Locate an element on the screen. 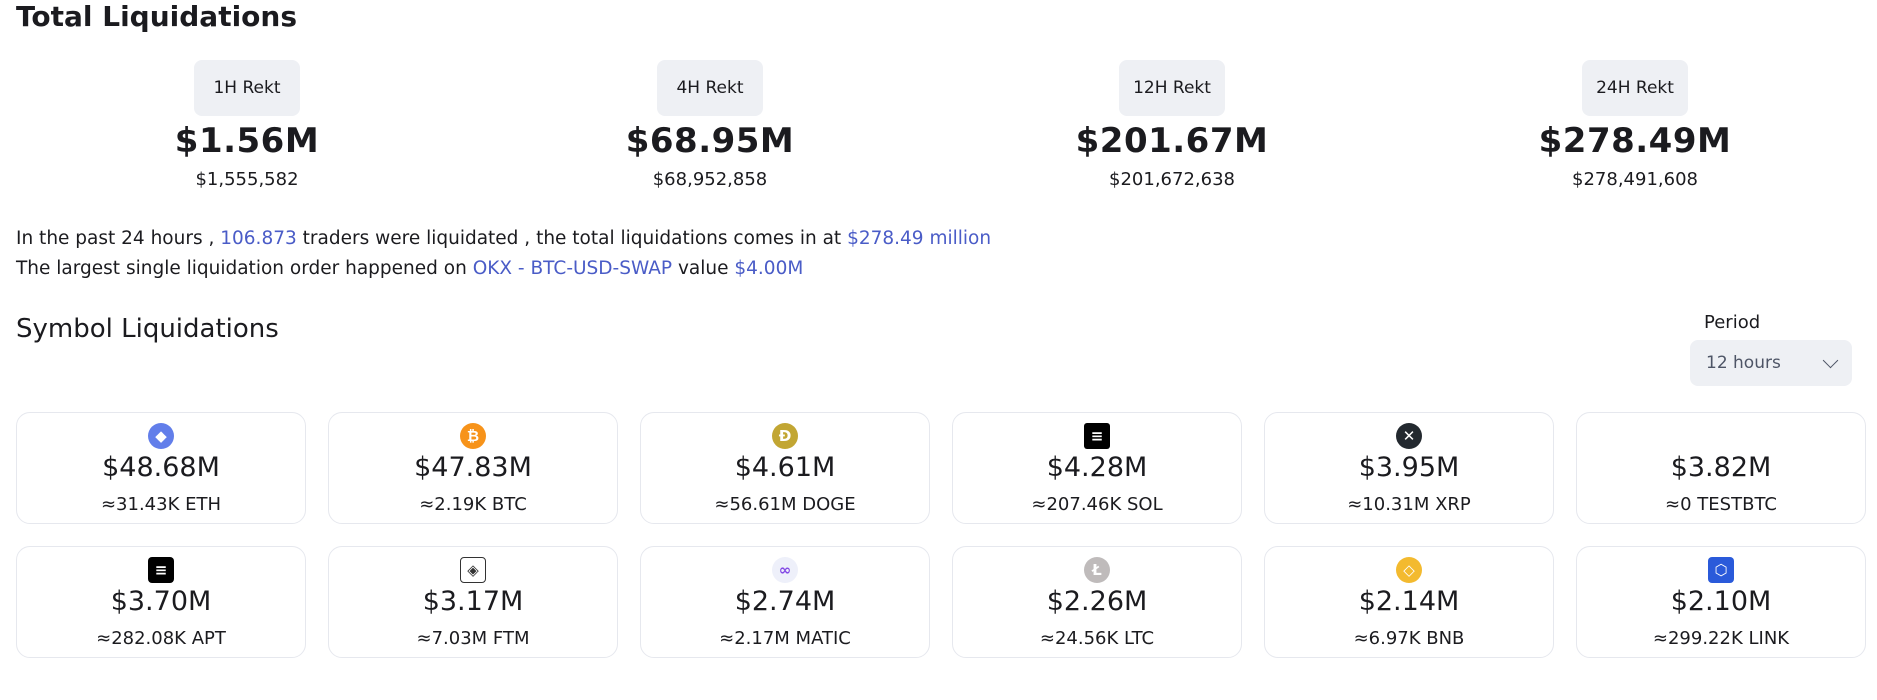 The height and width of the screenshot is (700, 1877). litecoin-icon: Ł is located at coordinates (1097, 570).